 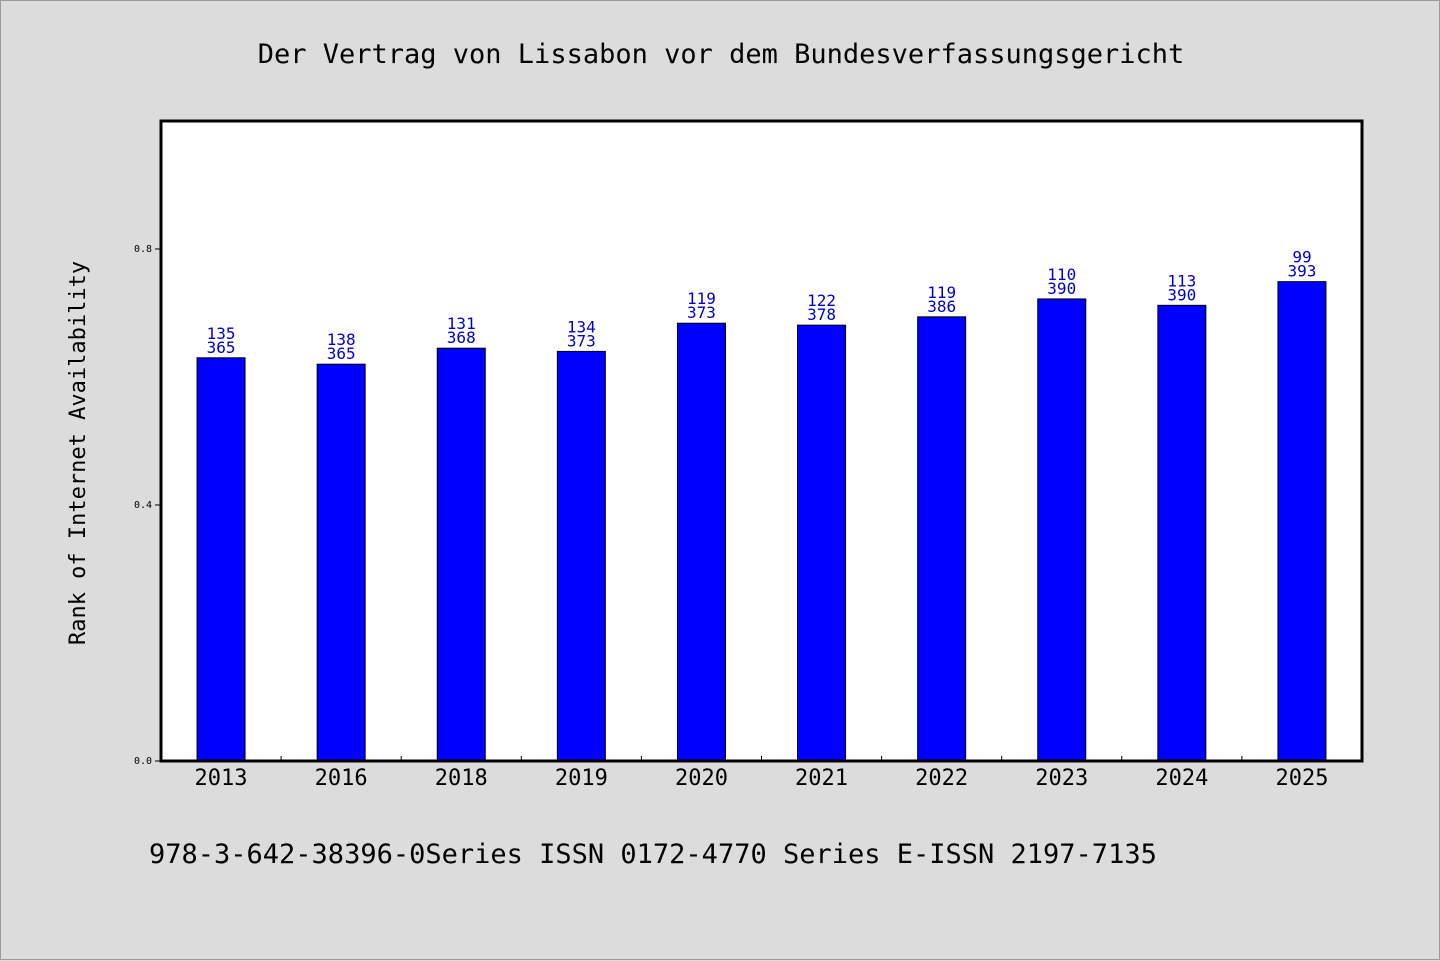 I want to click on bar-label-bottom-2019: 373, so click(x=581, y=340).